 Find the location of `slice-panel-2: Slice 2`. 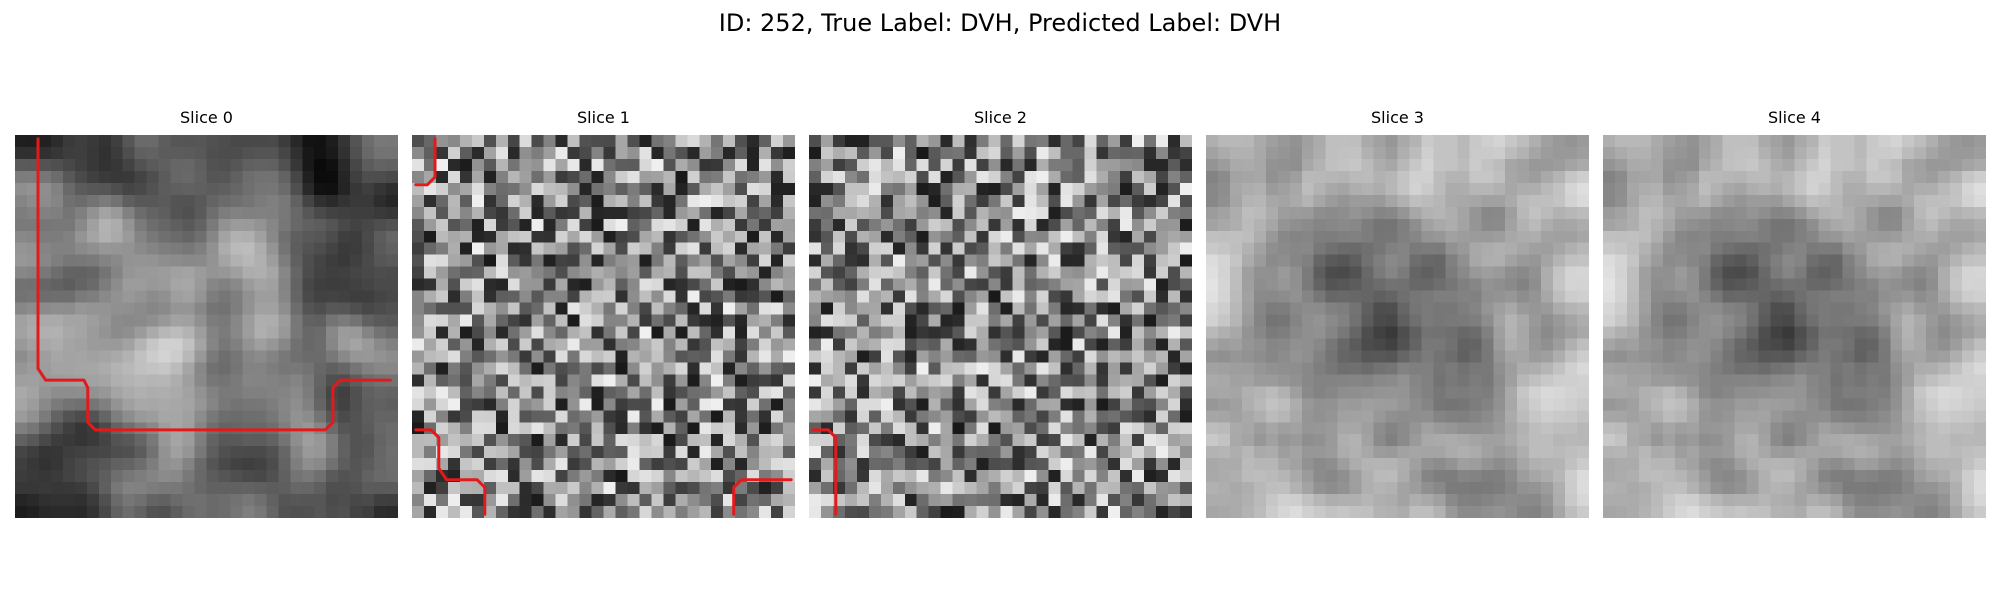

slice-panel-2: Slice 2 is located at coordinates (1000, 313).